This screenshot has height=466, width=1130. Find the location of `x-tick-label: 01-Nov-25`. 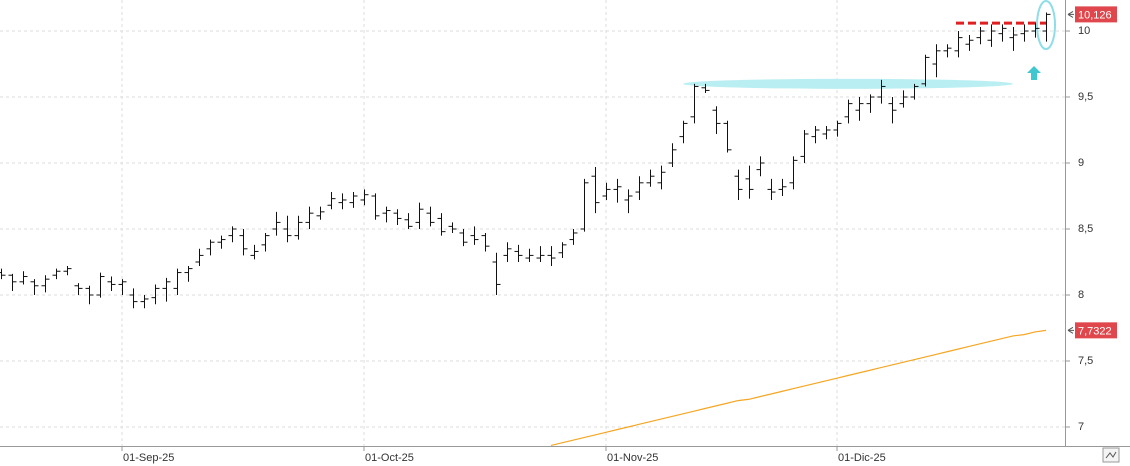

x-tick-label: 01-Nov-25 is located at coordinates (632, 458).